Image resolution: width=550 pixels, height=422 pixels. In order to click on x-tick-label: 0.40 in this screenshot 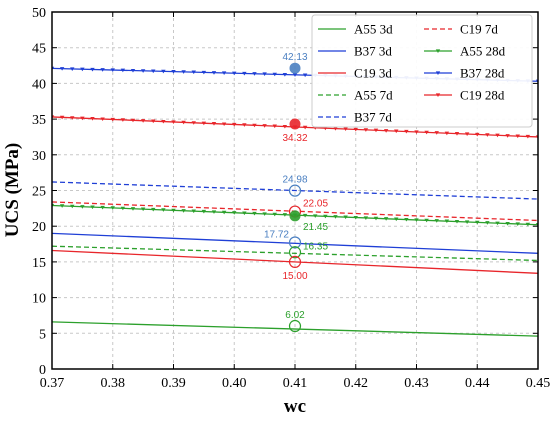, I will do `click(234, 383)`.